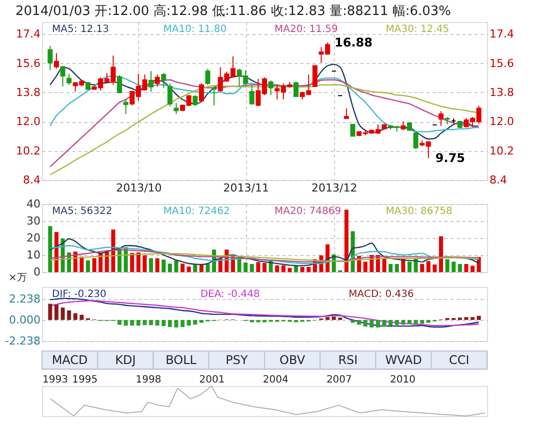  I want to click on text: OBV, so click(293, 360).